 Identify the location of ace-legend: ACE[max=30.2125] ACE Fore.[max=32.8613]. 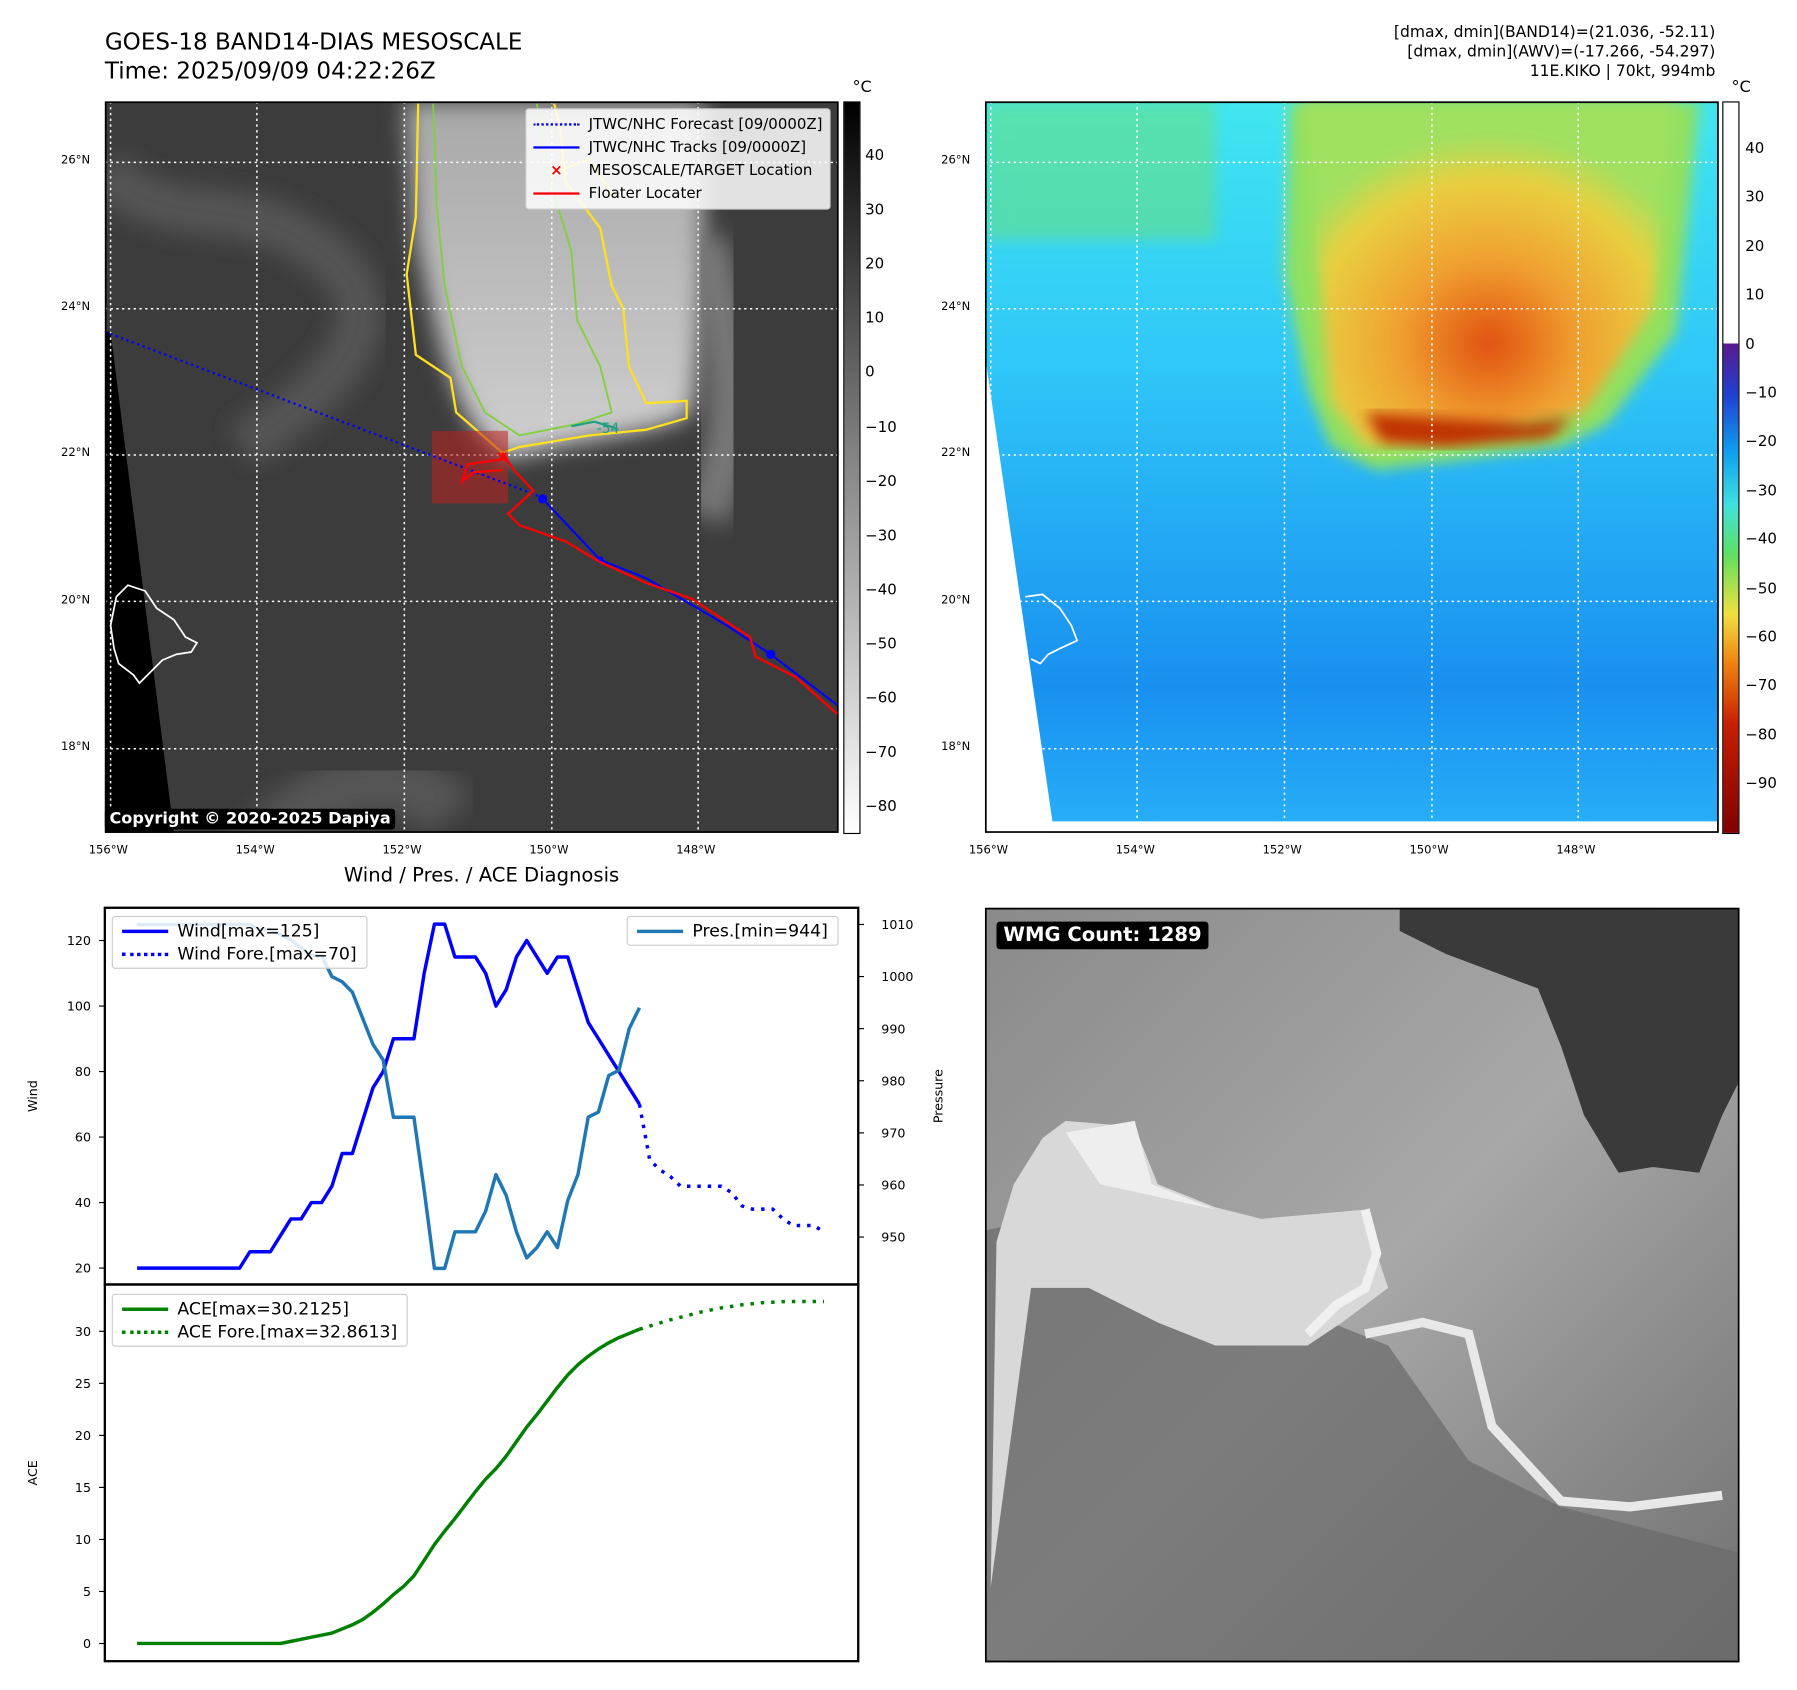
(259, 1320).